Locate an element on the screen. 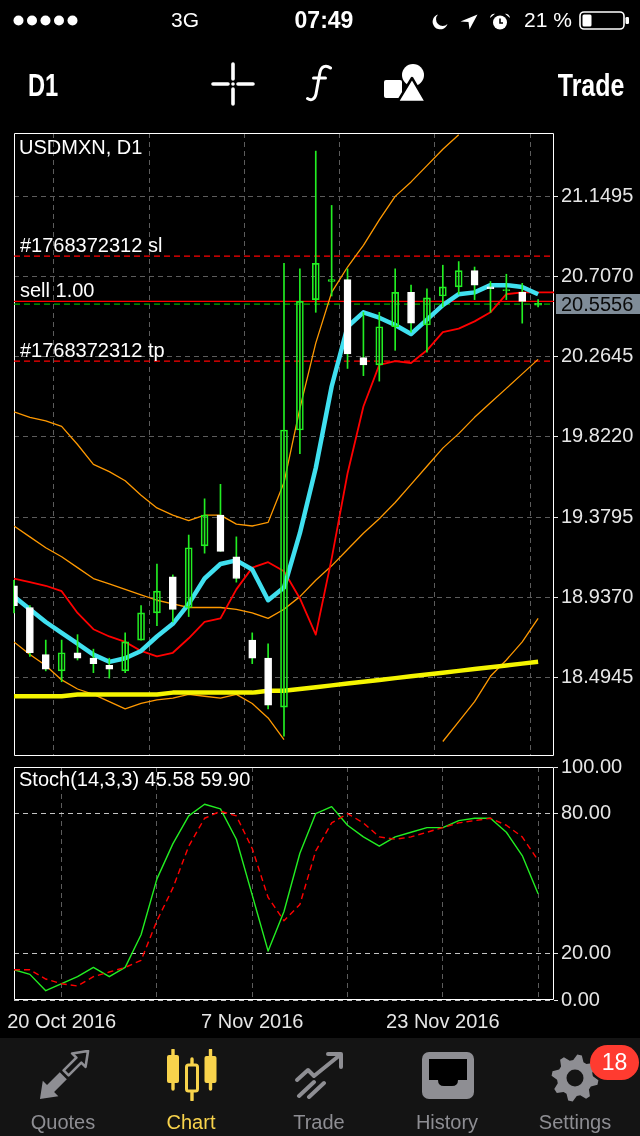 This screenshot has width=640, height=1136. ref-line-label: #1768372312 sl is located at coordinates (91, 245).